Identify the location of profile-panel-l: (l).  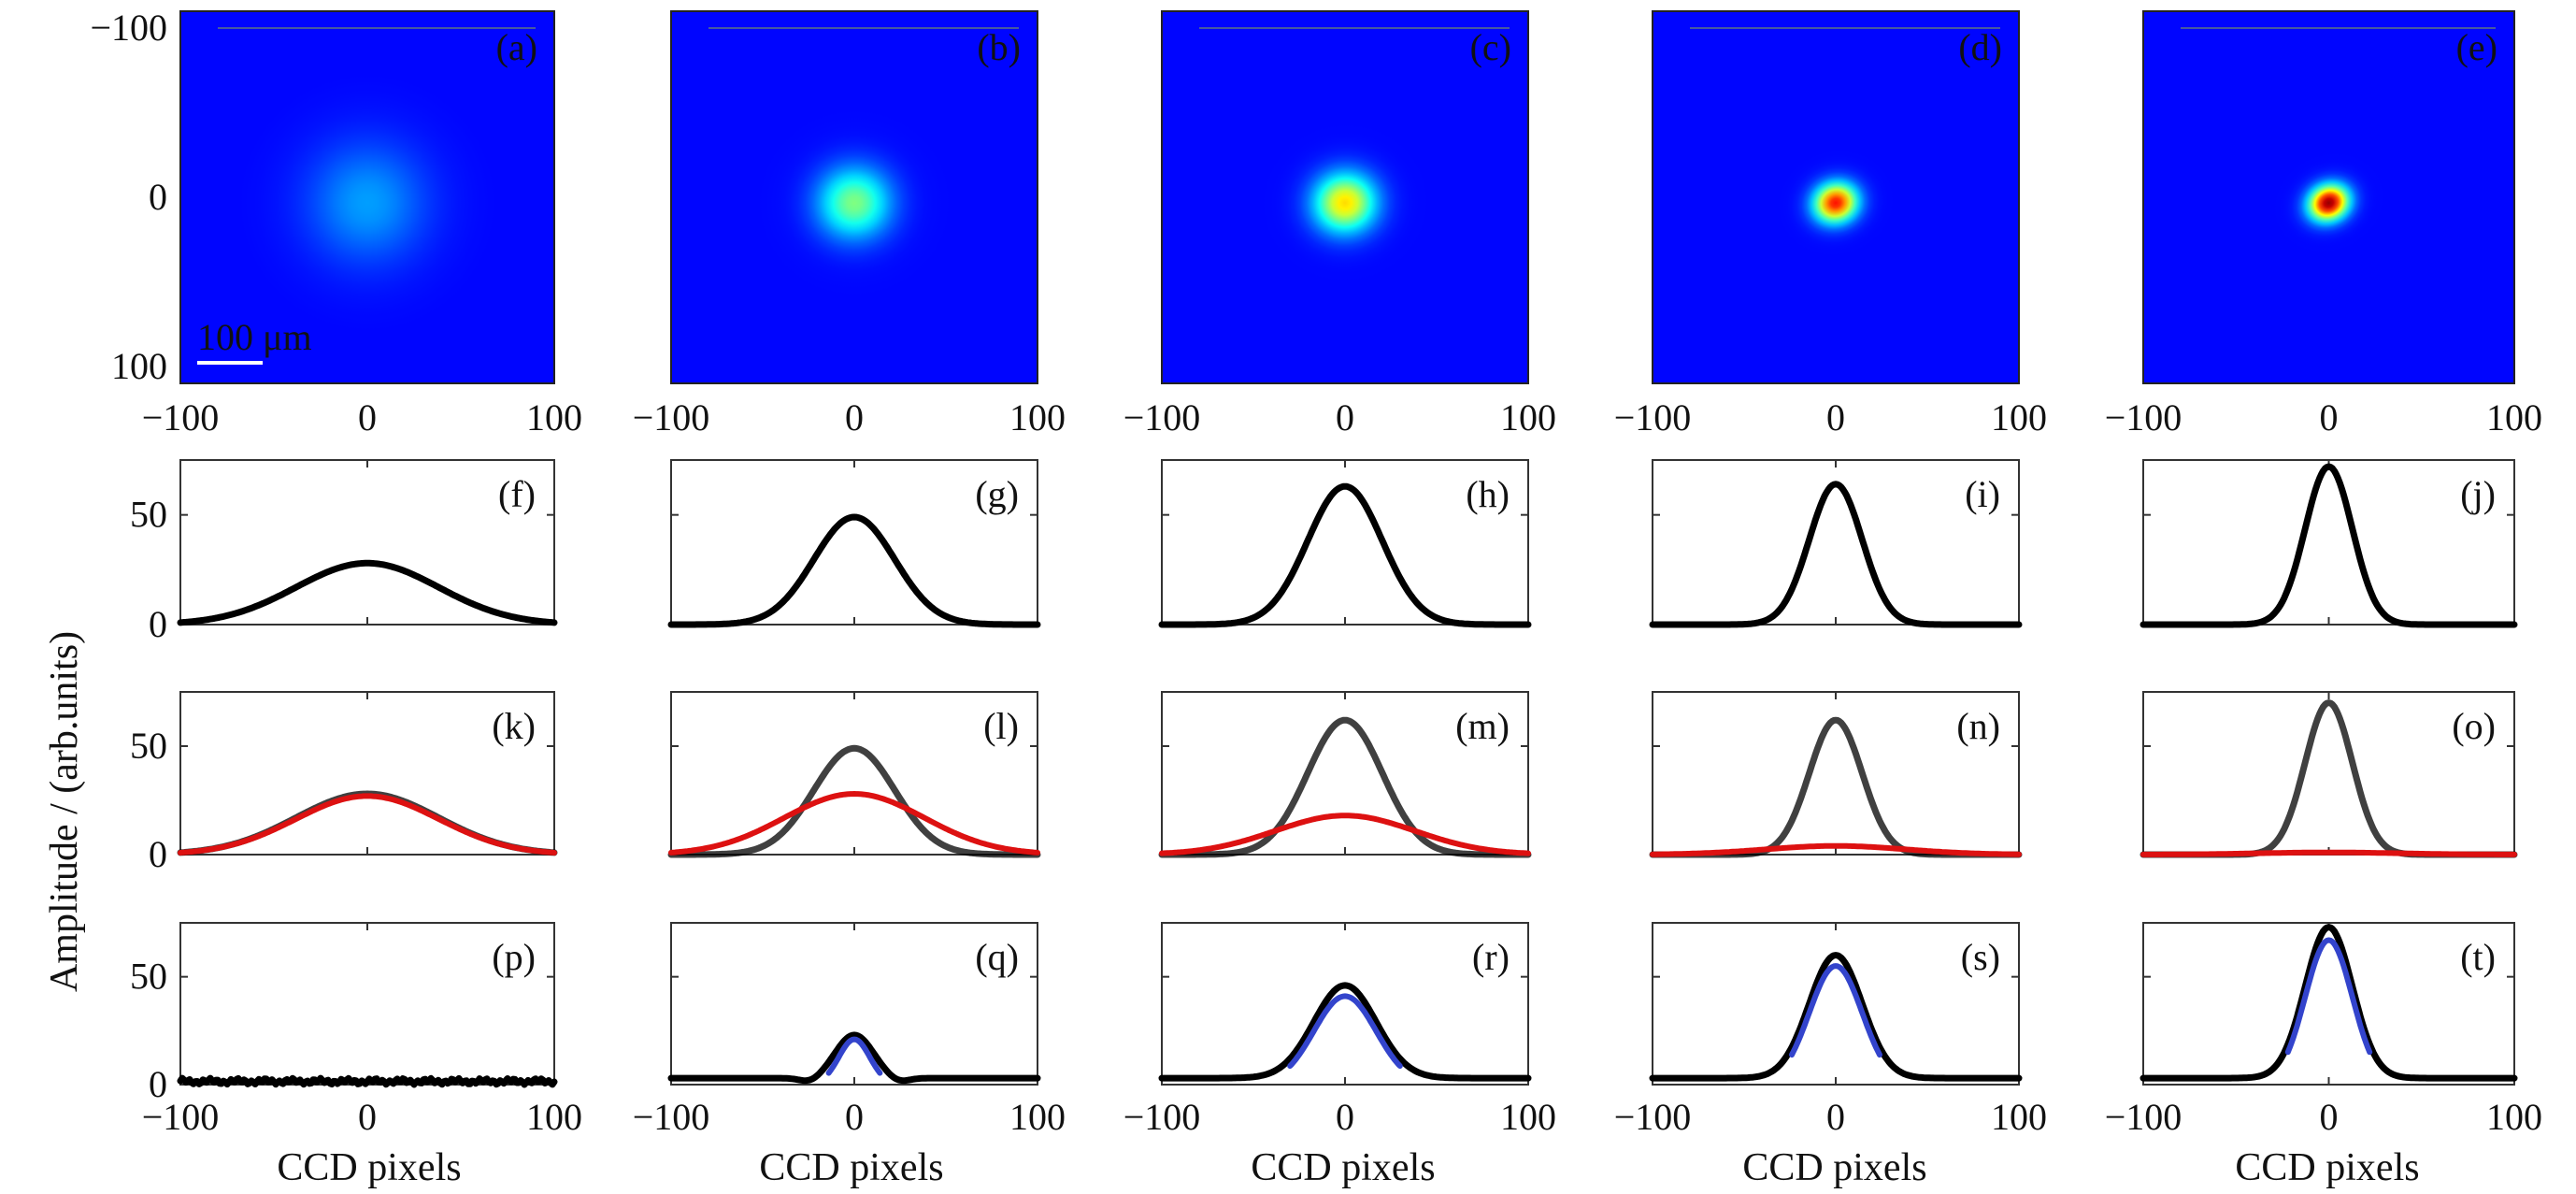
(854, 774).